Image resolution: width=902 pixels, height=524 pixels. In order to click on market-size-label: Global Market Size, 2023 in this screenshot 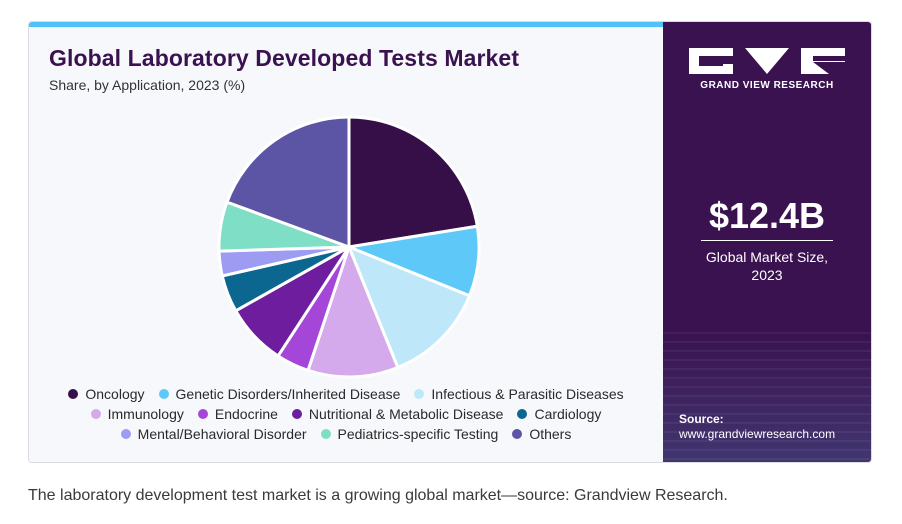, I will do `click(767, 266)`.